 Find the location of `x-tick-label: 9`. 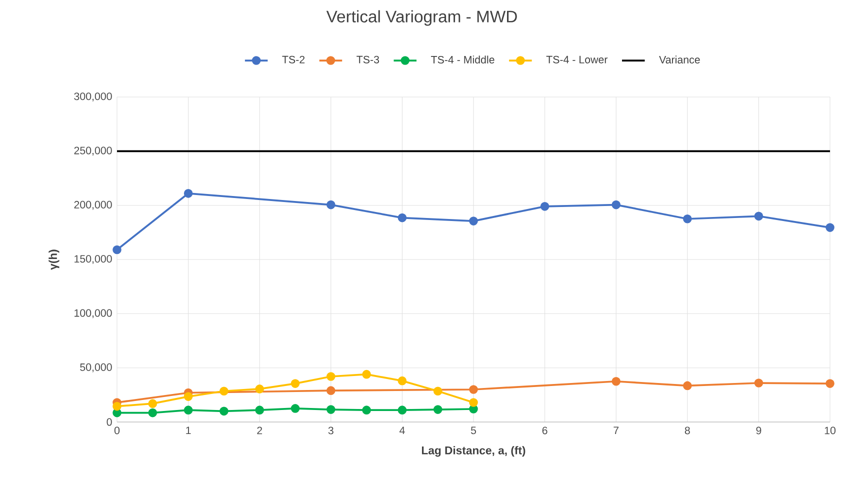

x-tick-label: 9 is located at coordinates (759, 430).